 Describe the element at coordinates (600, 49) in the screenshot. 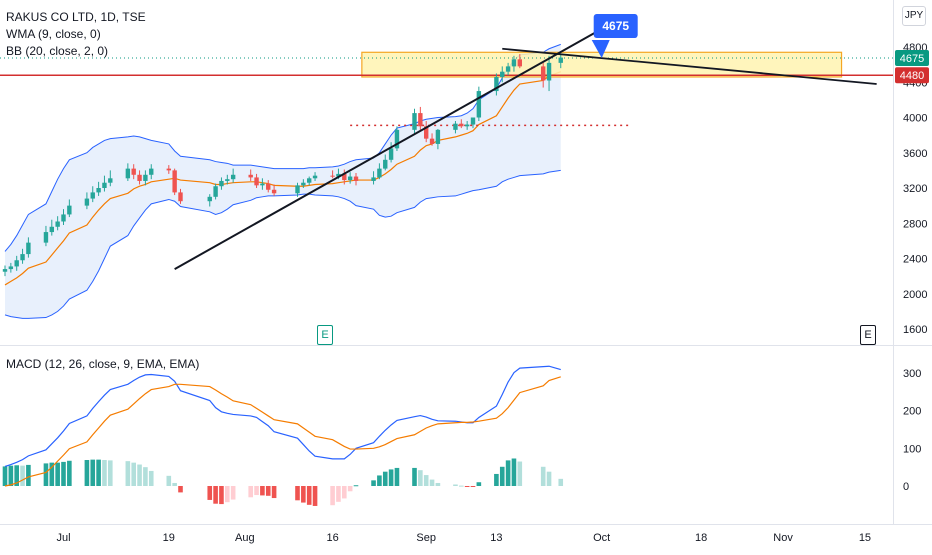

I see `callout-pointer` at that location.